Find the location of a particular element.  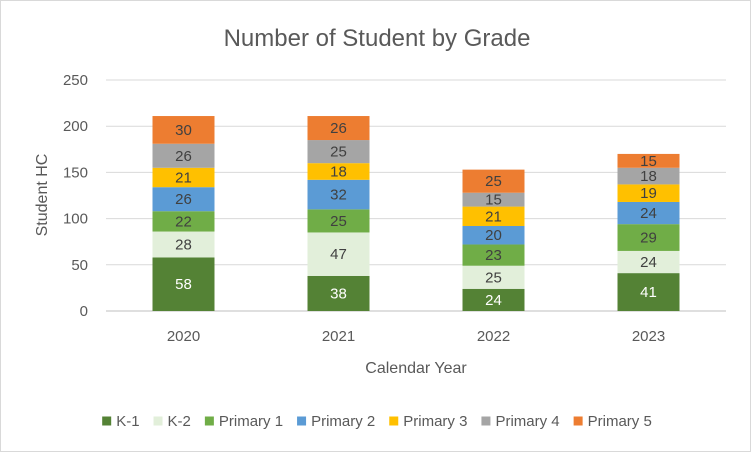

legend-label: Primary 1 is located at coordinates (251, 421).